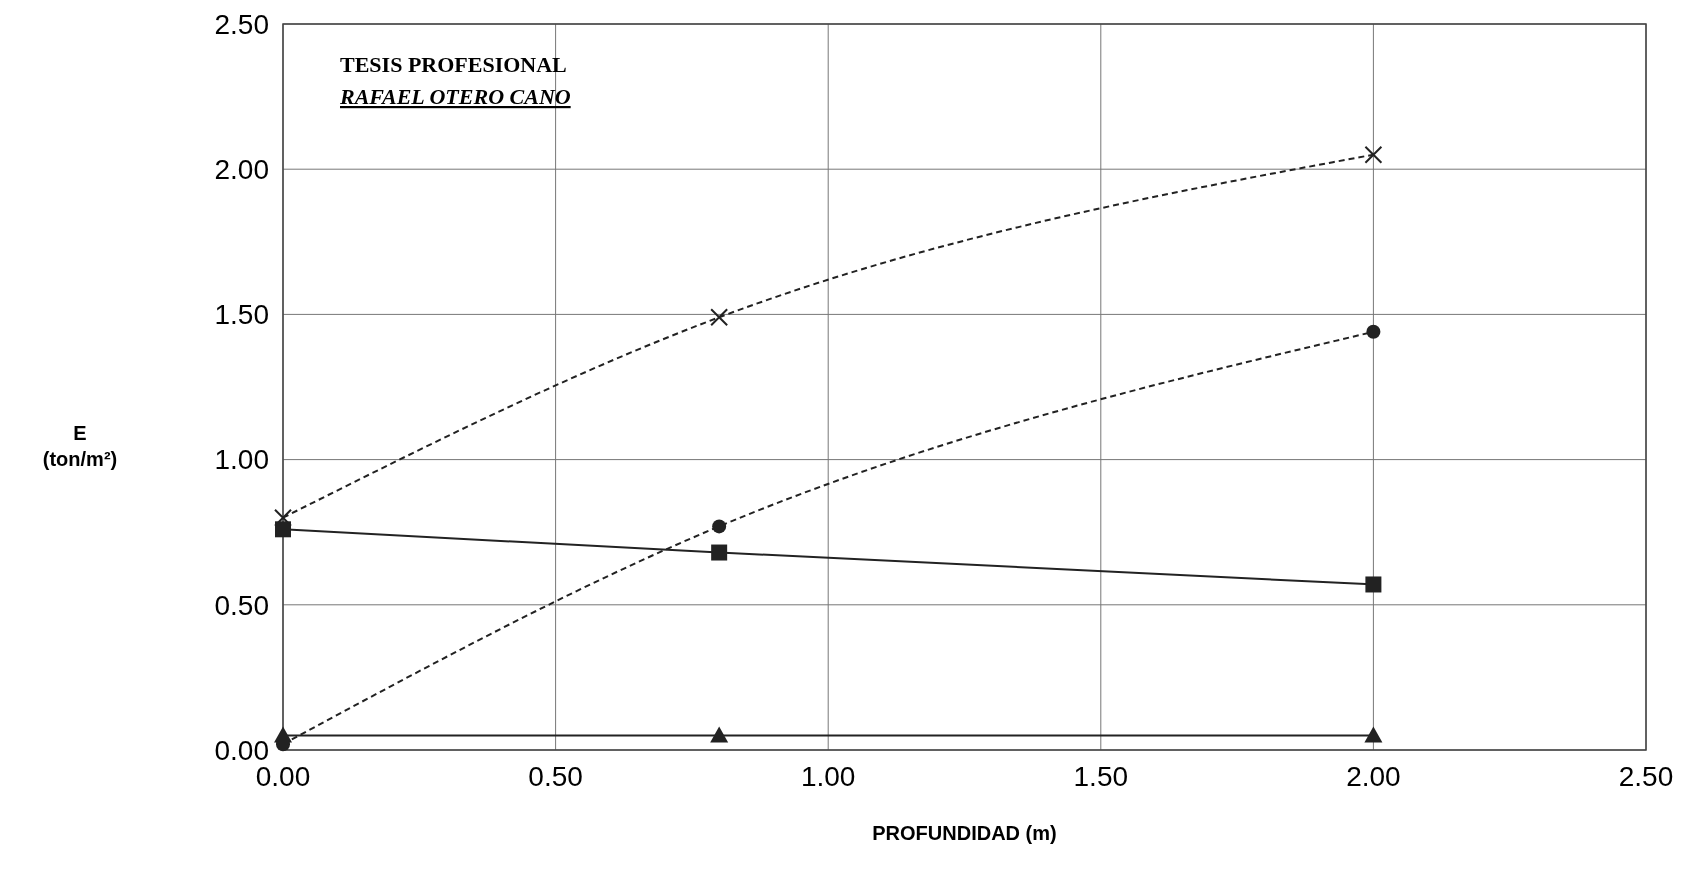 Image resolution: width=1692 pixels, height=874 pixels. Describe the element at coordinates (80, 445) in the screenshot. I see `y-axis-title: E (ton/m²)` at that location.